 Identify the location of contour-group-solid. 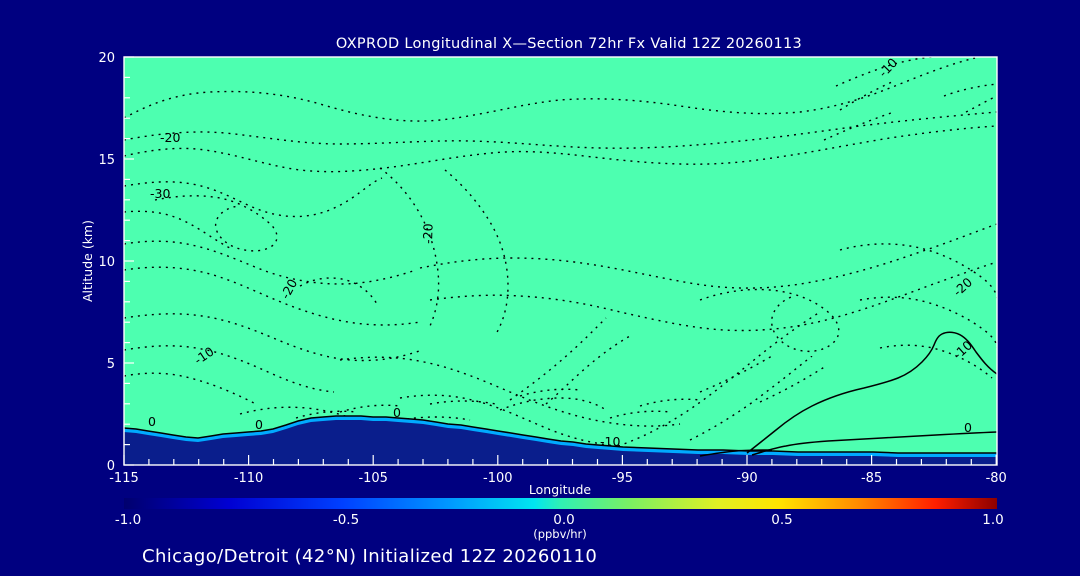
(848, 394).